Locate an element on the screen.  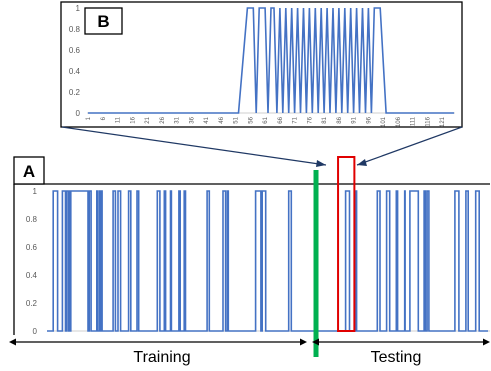
panel-a-label: A is located at coordinates (29, 171).